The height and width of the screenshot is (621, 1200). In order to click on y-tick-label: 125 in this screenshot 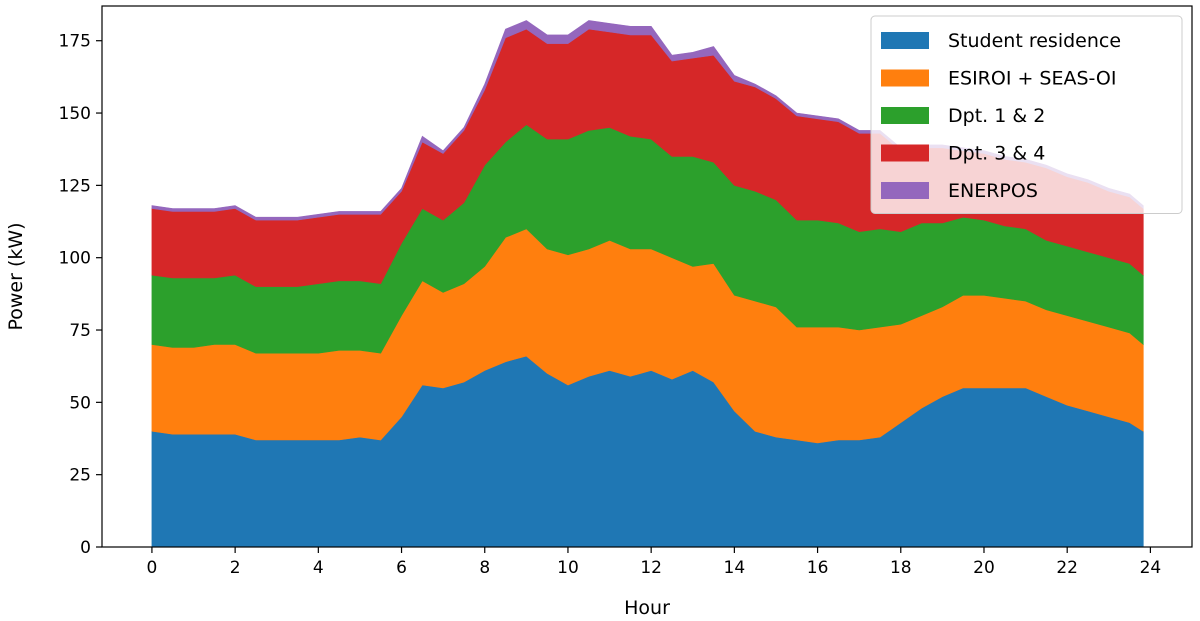, I will do `click(75, 186)`.